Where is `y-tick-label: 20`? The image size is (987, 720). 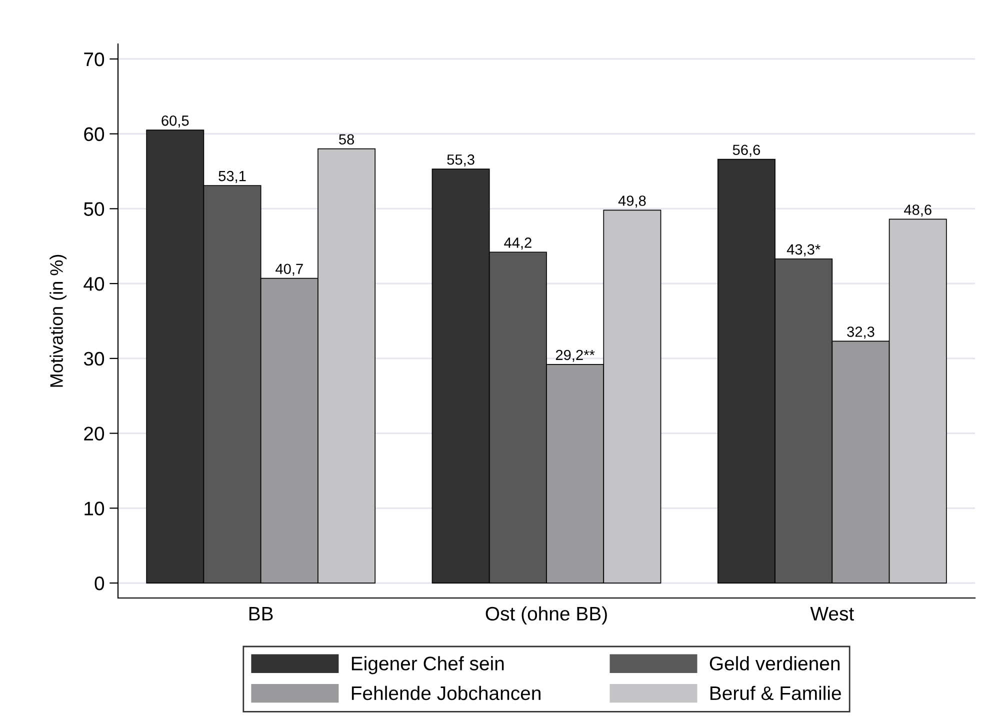 y-tick-label: 20 is located at coordinates (94, 433).